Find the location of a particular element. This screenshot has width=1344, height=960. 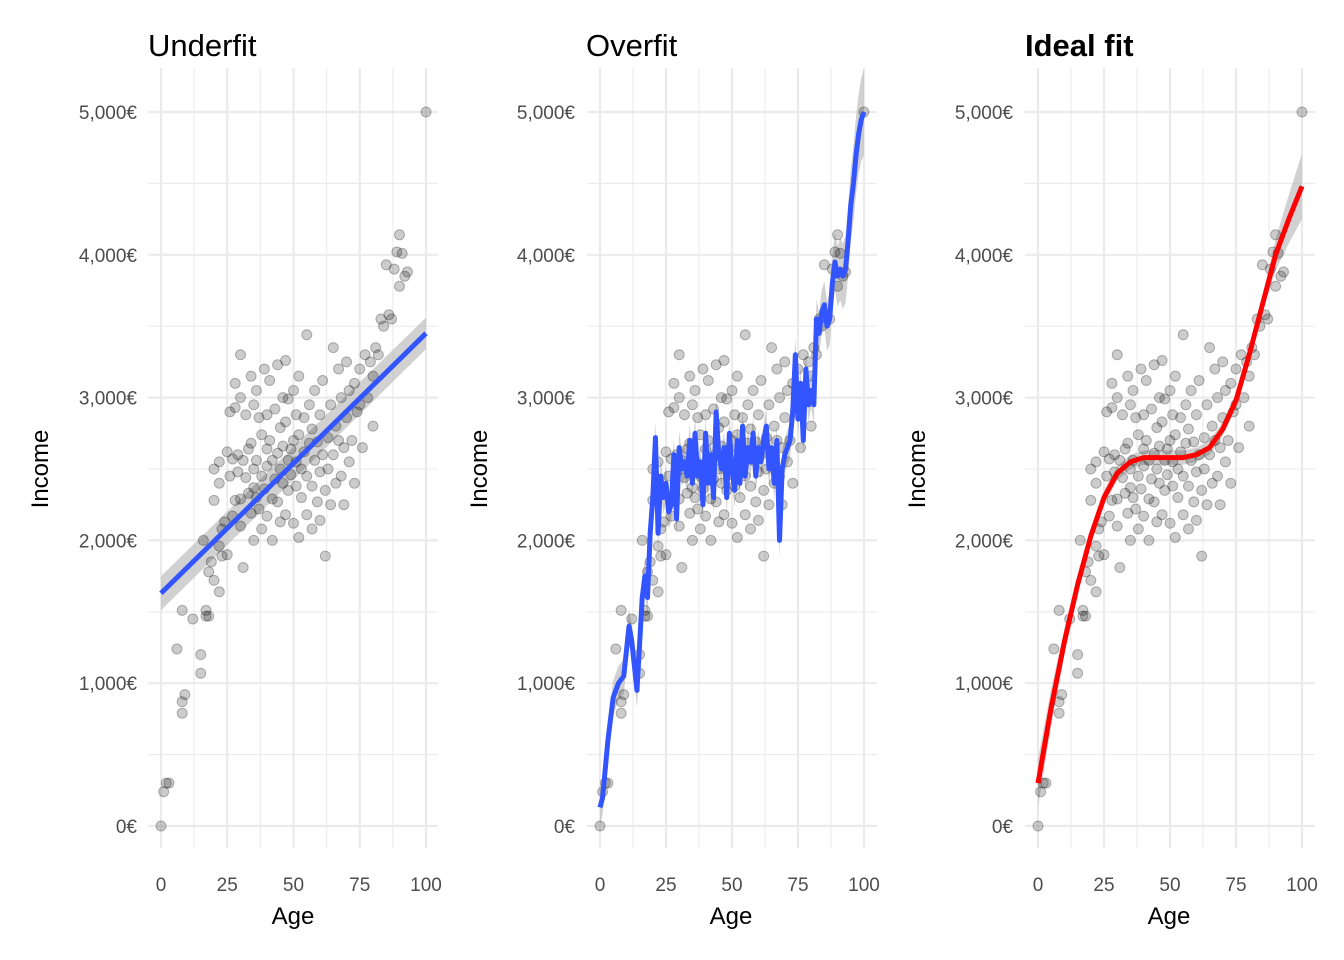

panel-title: Ideal fit is located at coordinates (1079, 45).